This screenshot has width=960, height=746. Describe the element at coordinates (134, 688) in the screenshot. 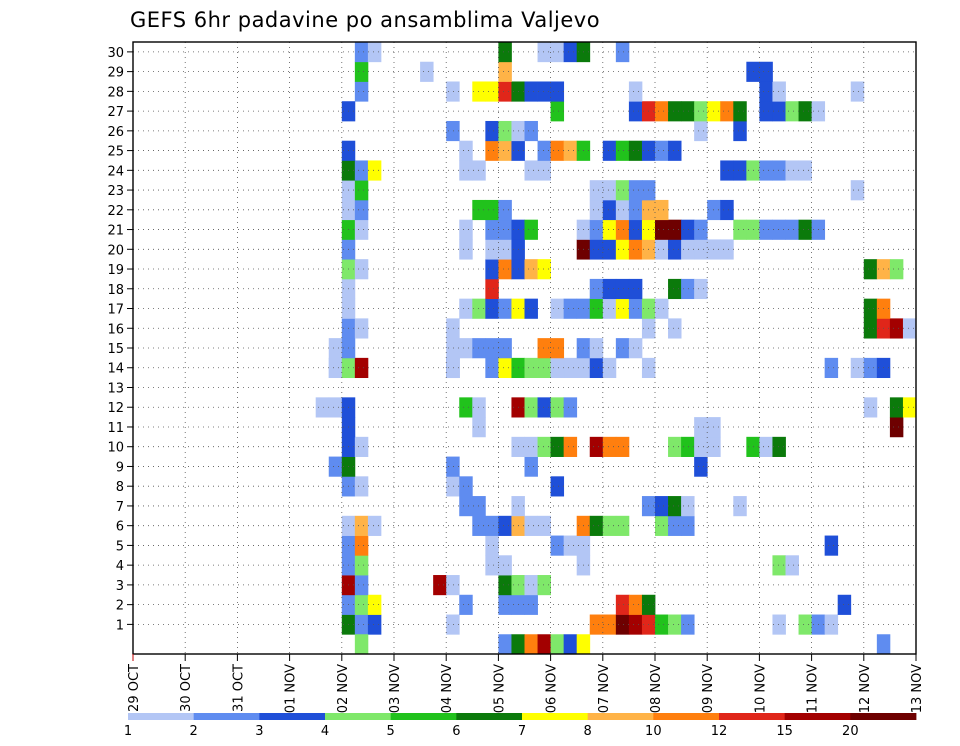

I see `x-tick-label: 29 OCT` at that location.